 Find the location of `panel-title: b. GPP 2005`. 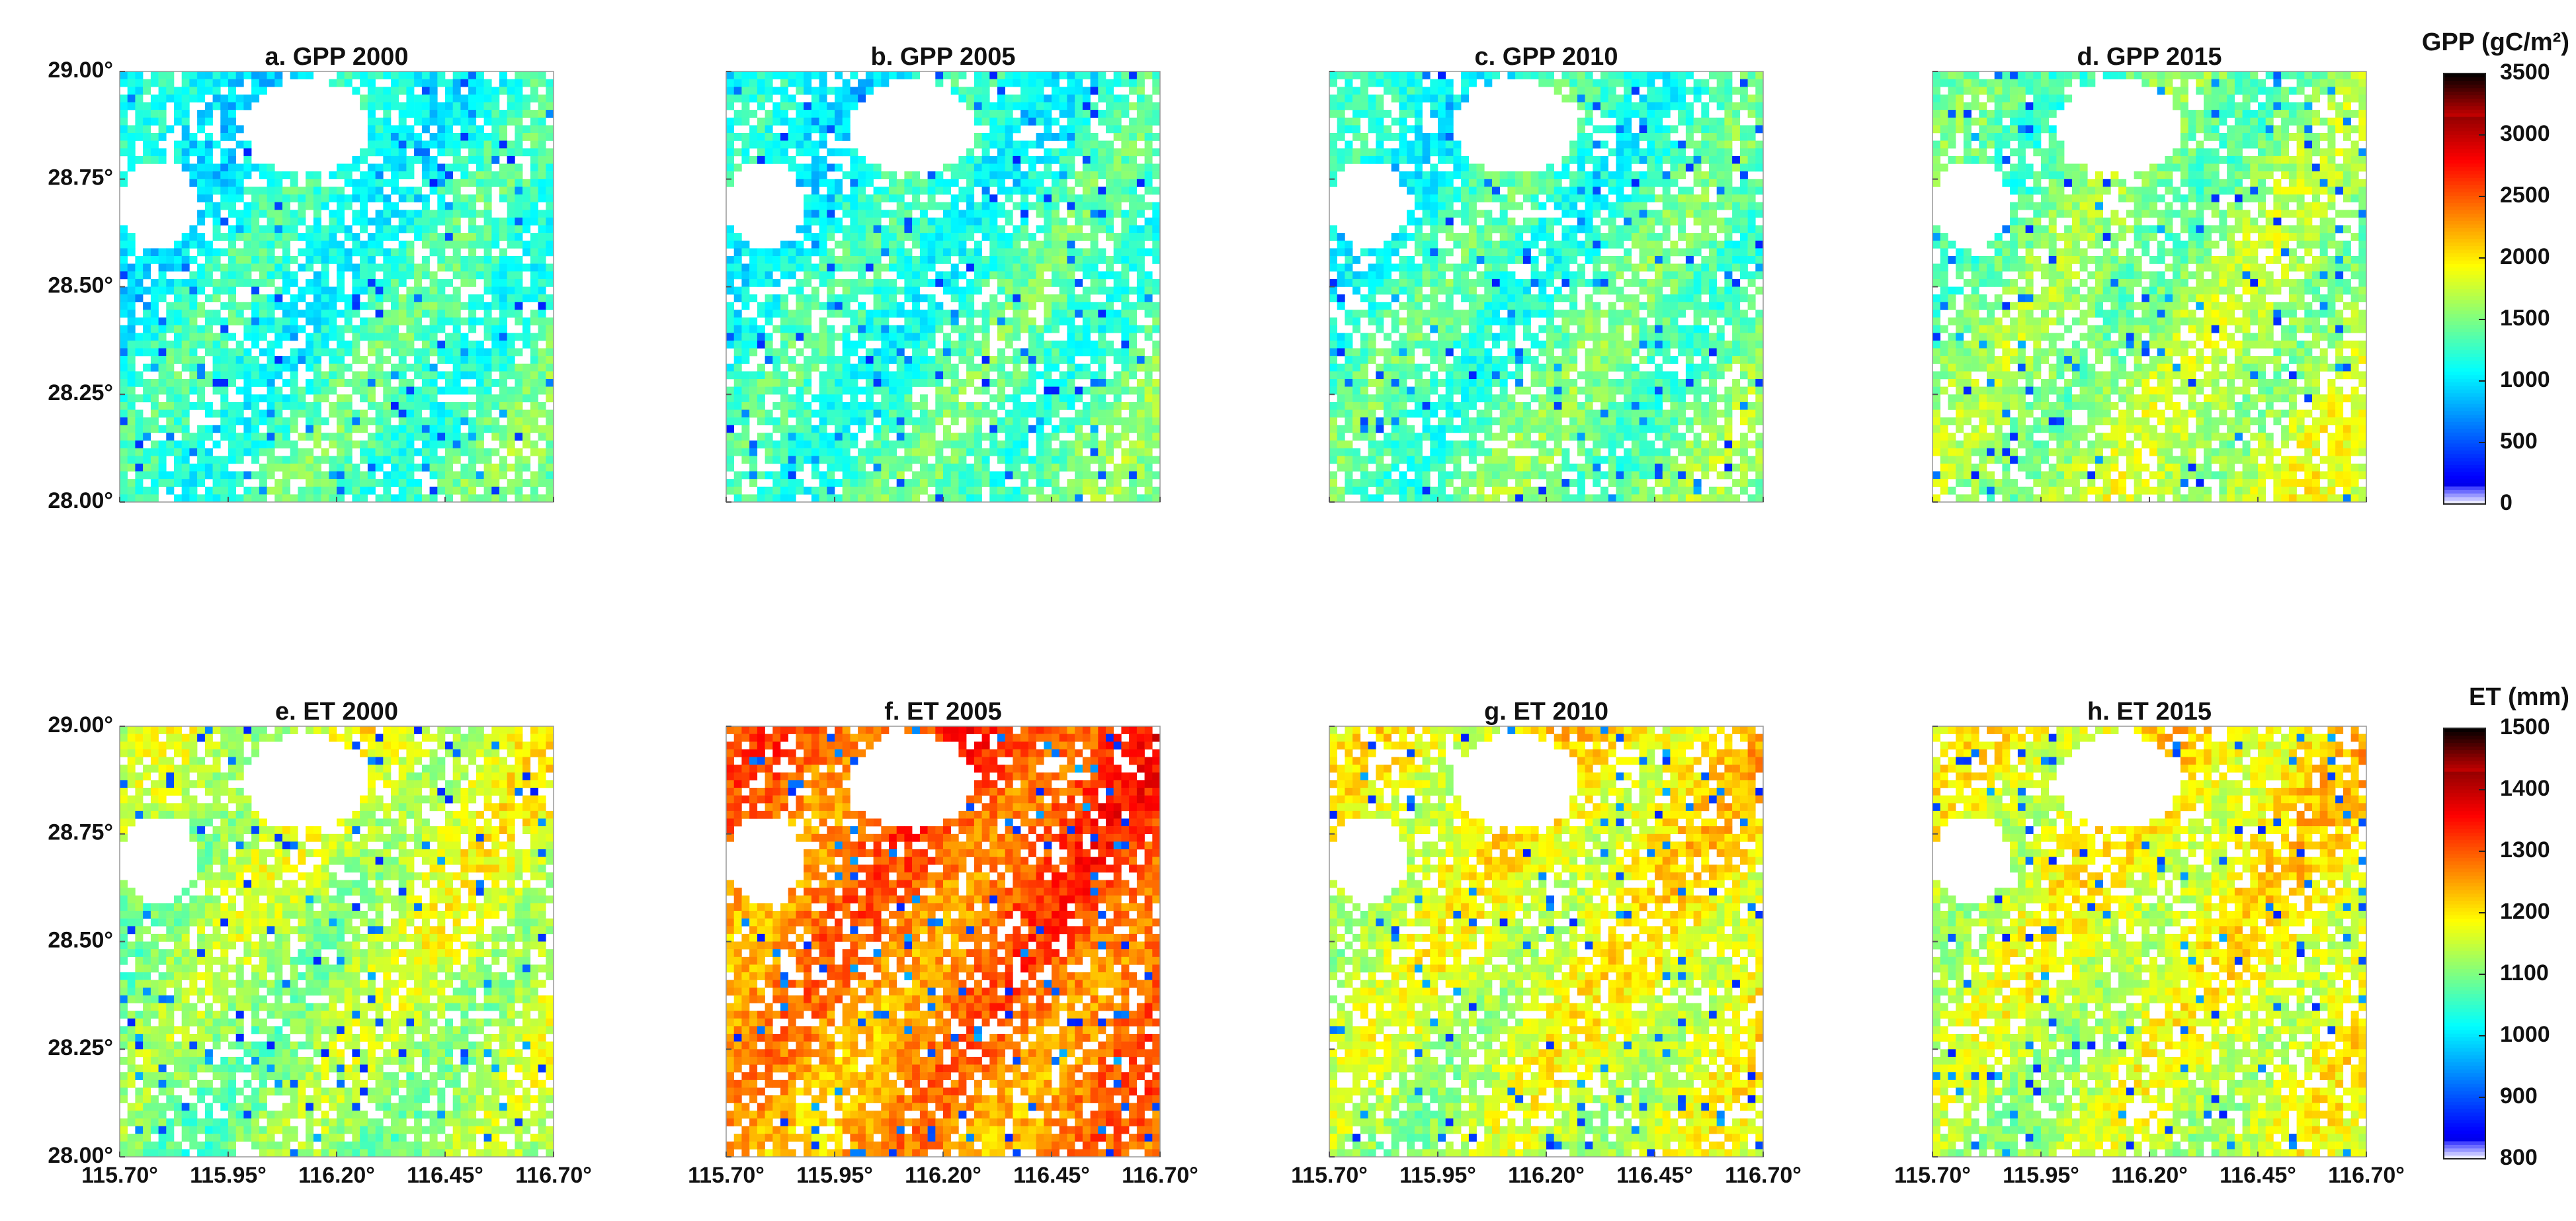

panel-title: b. GPP 2005 is located at coordinates (943, 57).